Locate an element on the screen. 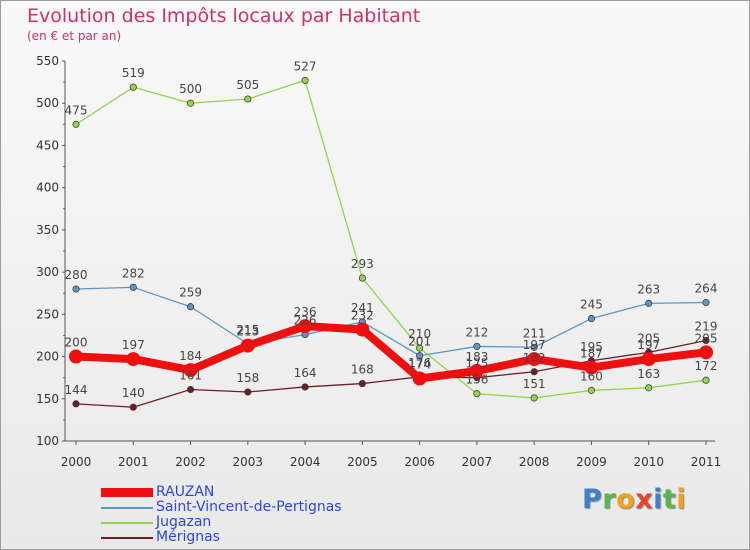 Image resolution: width=750 pixels, height=550 pixels. data-label-saint-vincent-de-pertignas: 201 is located at coordinates (419, 342).